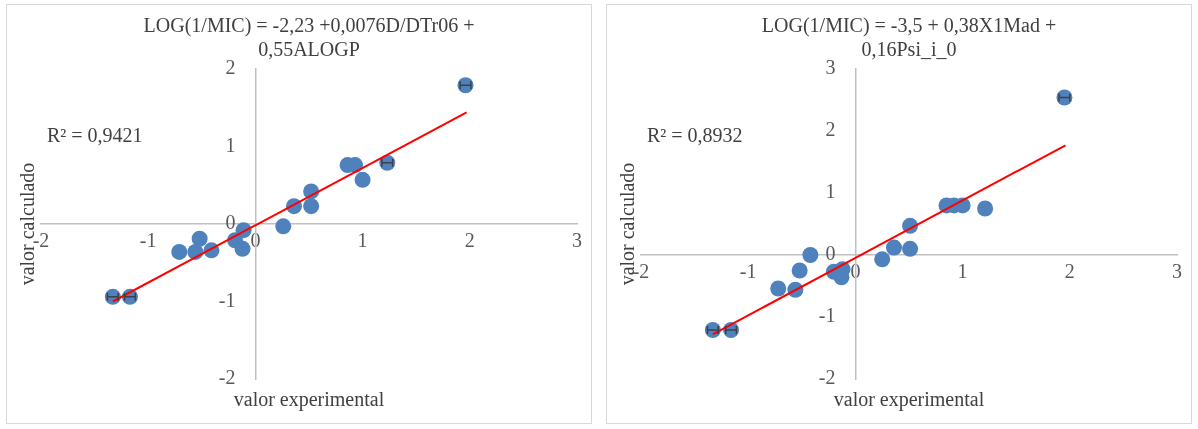  Describe the element at coordinates (95, 135) in the screenshot. I see `annotation: R² = 0,9421` at that location.